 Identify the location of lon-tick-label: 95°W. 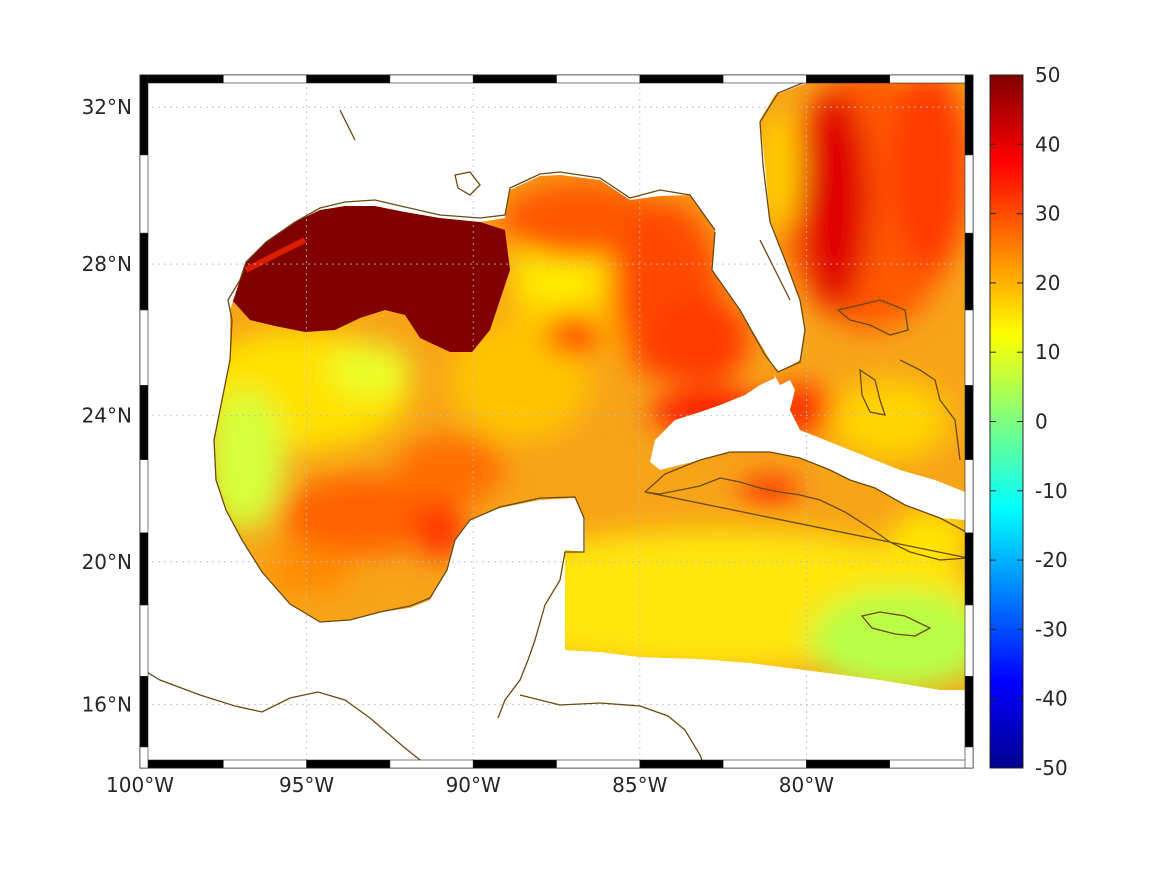
(306, 785).